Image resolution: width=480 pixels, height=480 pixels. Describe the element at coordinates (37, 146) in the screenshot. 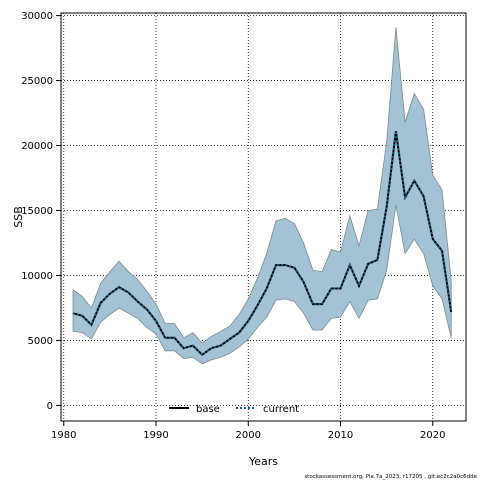

I see `y-tick-label: 20000` at that location.